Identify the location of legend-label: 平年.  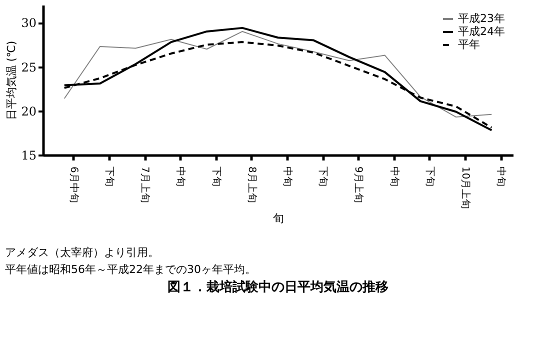
(469, 44).